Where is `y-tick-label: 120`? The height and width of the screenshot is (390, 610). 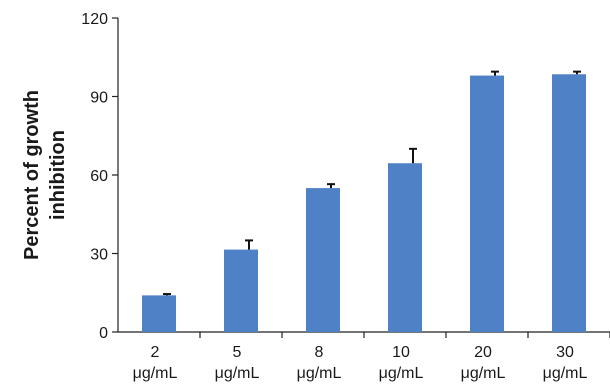 y-tick-label: 120 is located at coordinates (94, 19).